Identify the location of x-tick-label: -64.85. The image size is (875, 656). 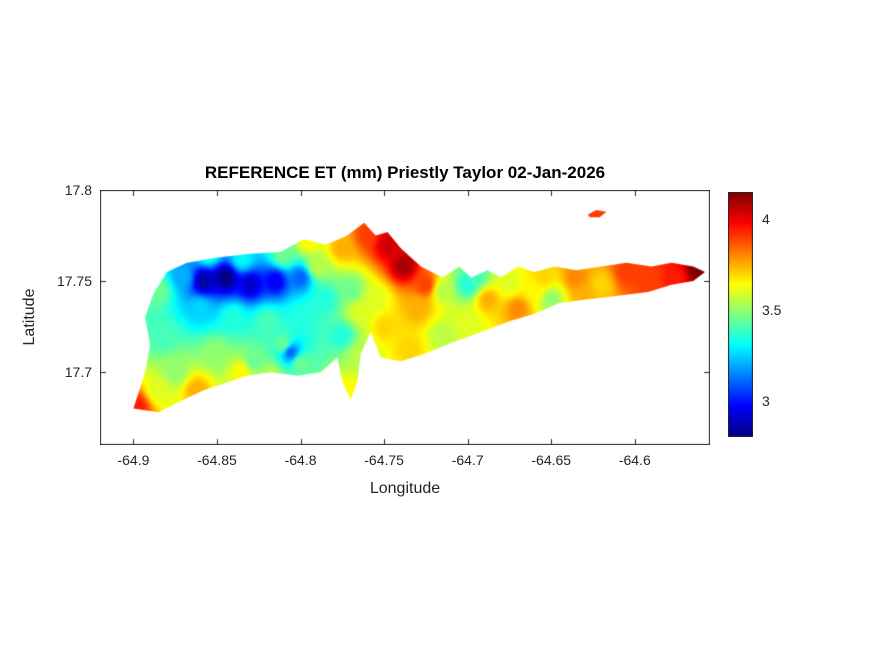
(217, 460).